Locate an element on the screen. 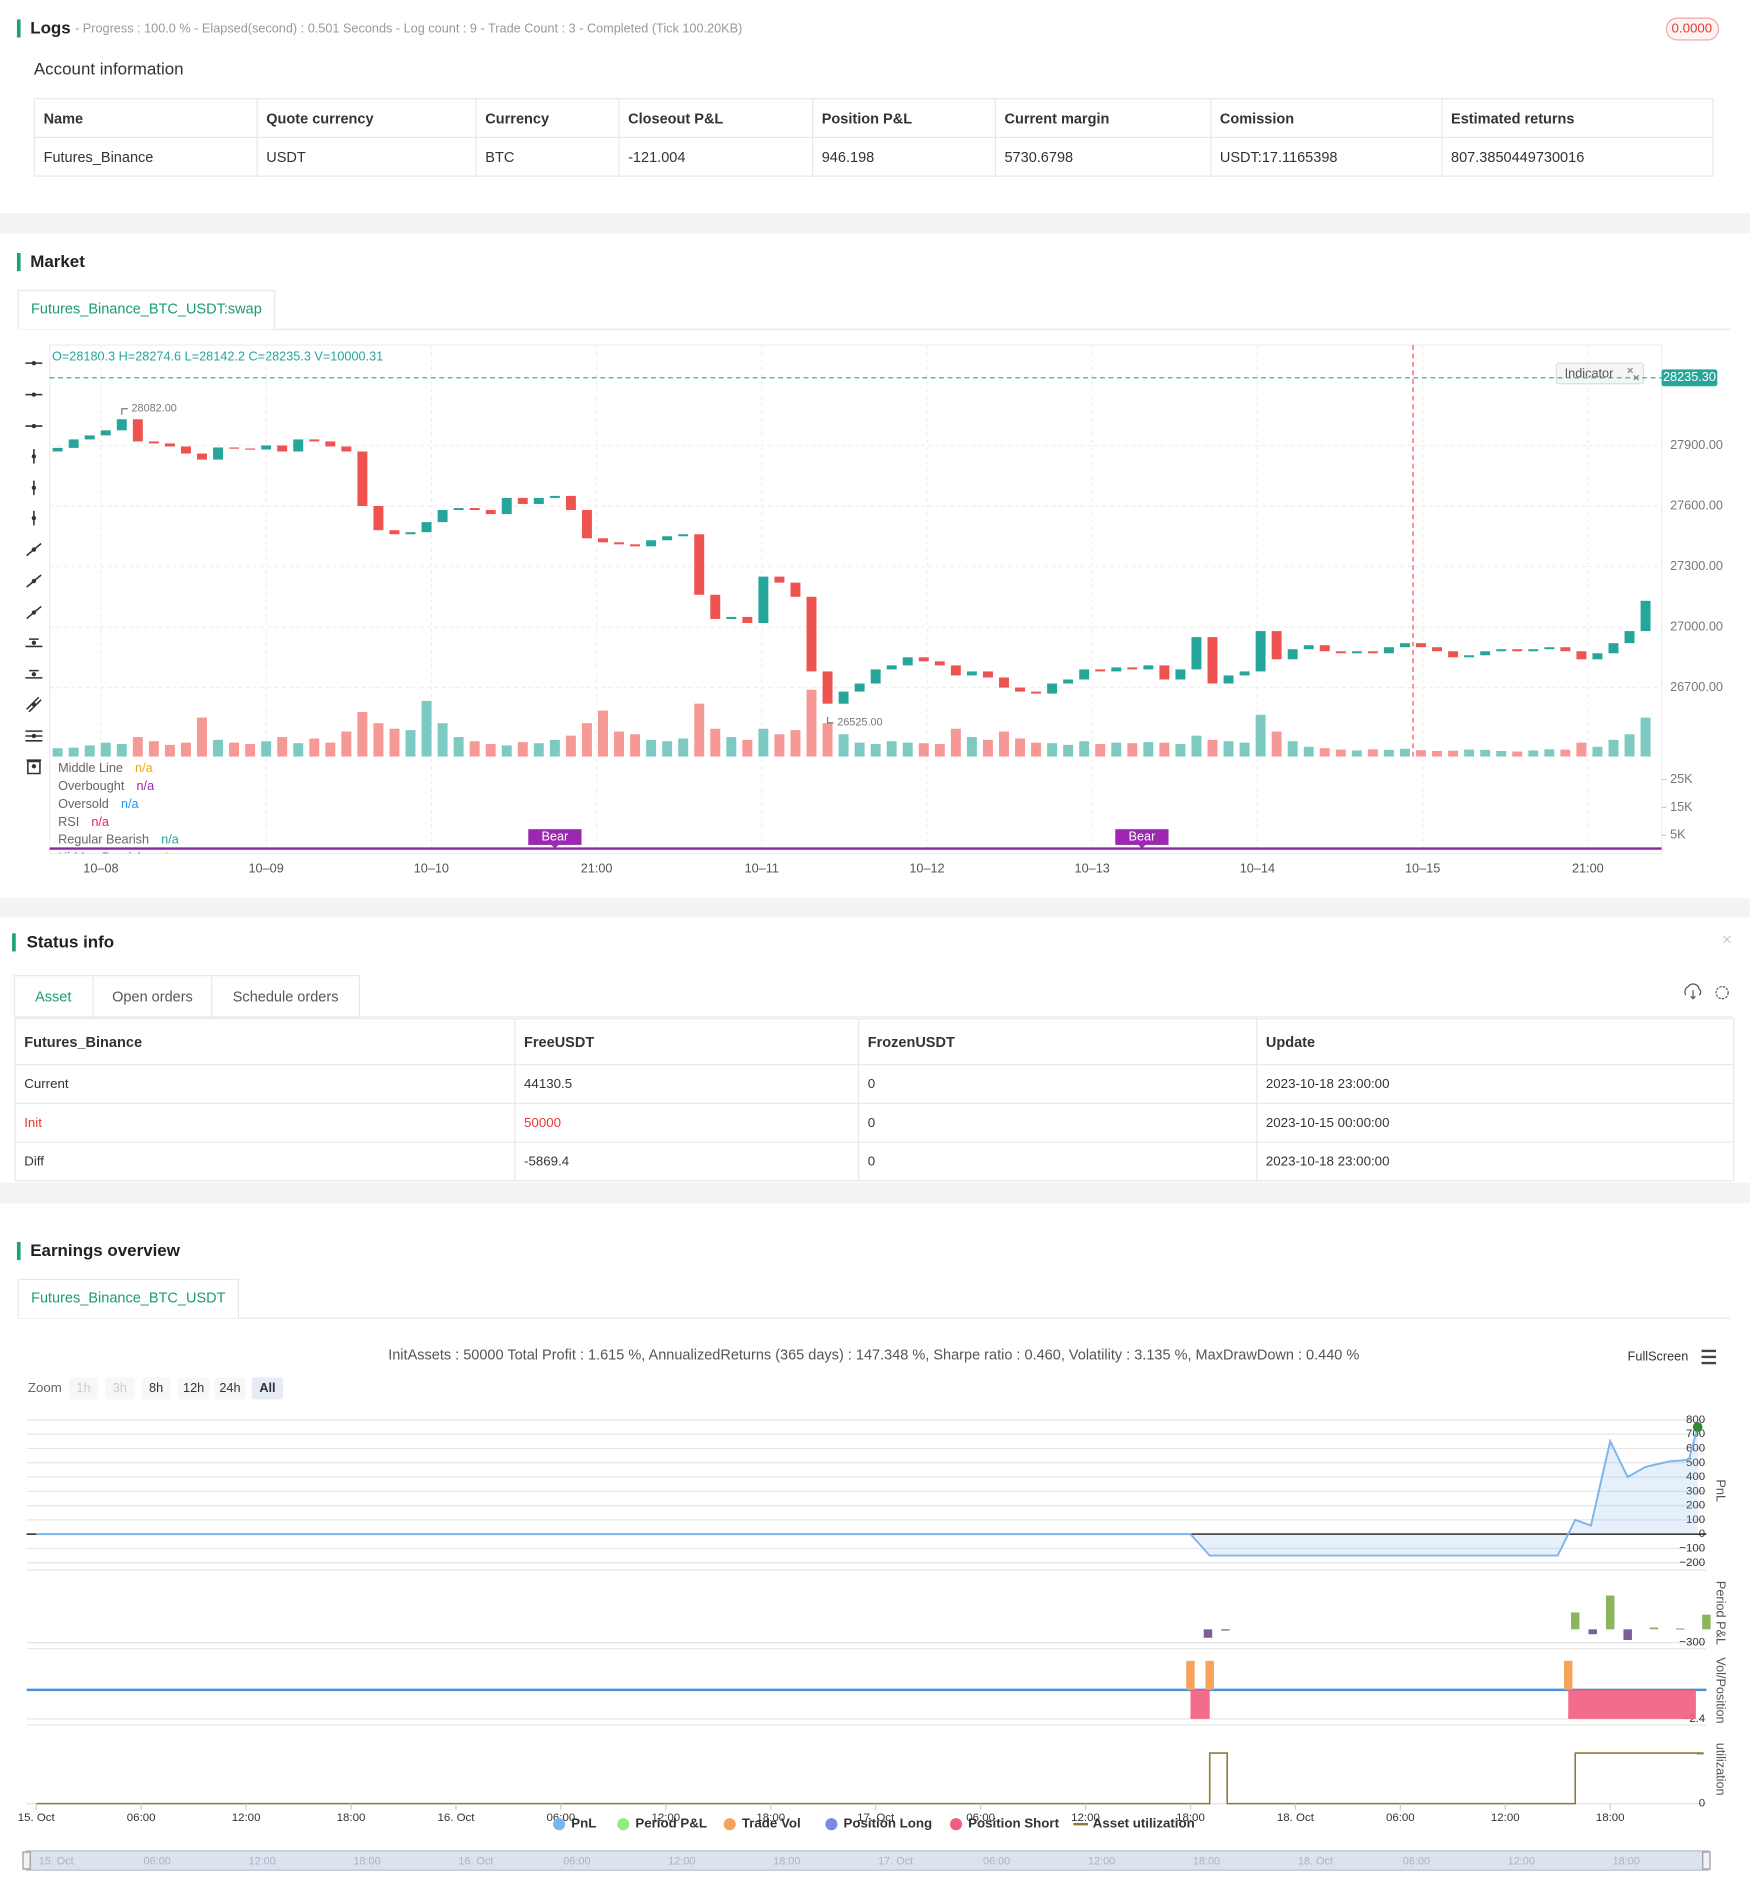 The width and height of the screenshot is (1750, 1898). tab-label: Asset is located at coordinates (53, 997).